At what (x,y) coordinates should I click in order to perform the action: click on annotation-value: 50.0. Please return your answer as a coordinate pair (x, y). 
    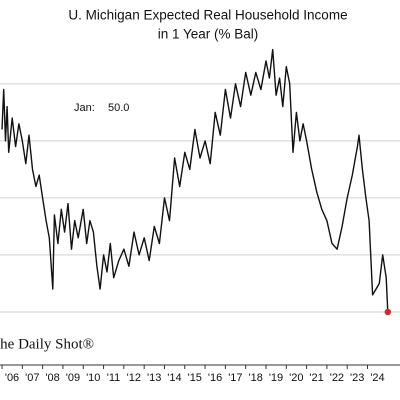
    Looking at the image, I should click on (118, 108).